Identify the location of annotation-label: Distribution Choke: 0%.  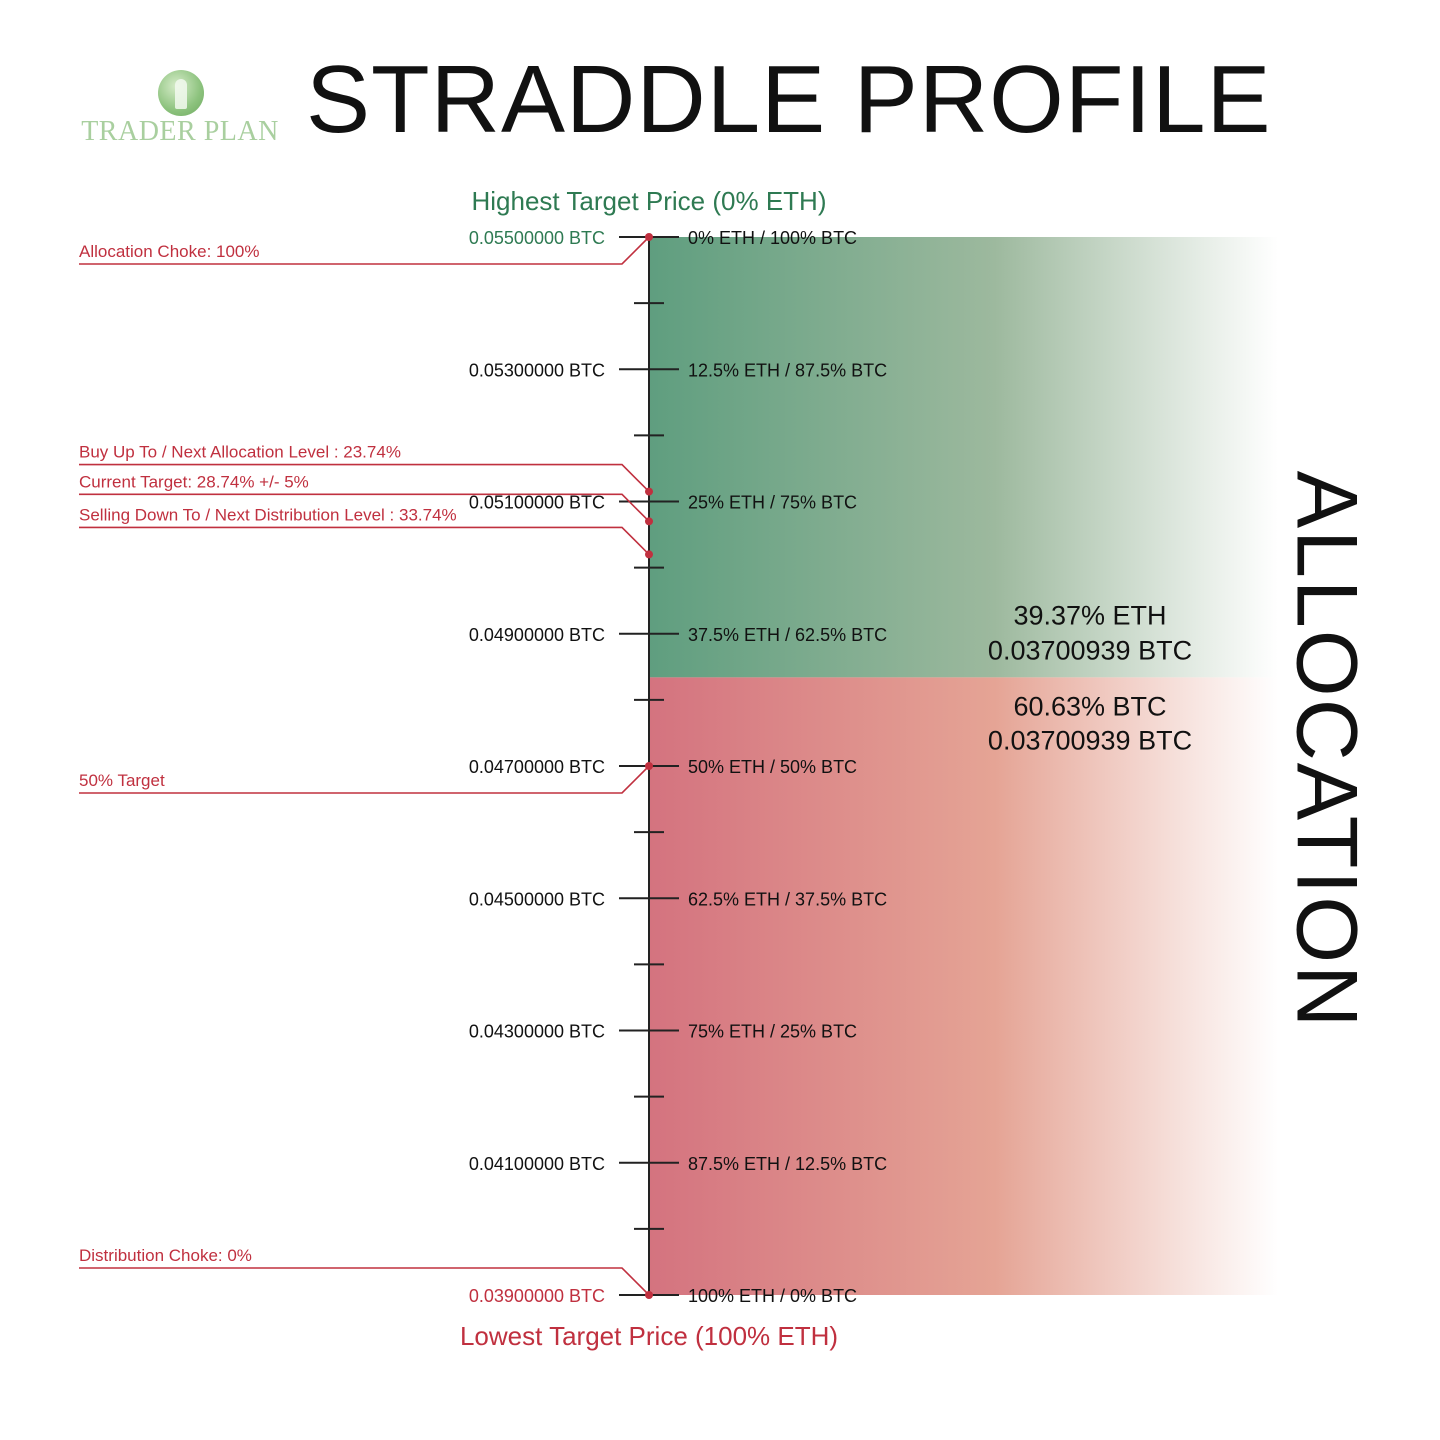
(165, 1255).